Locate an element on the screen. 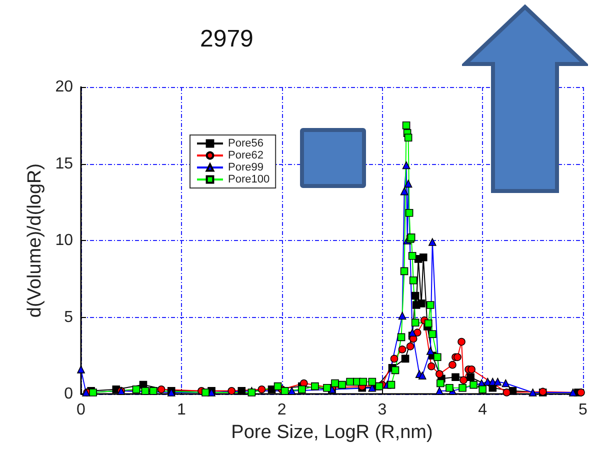 This screenshot has width=591, height=456. y-tick-label: 10 is located at coordinates (64, 240).